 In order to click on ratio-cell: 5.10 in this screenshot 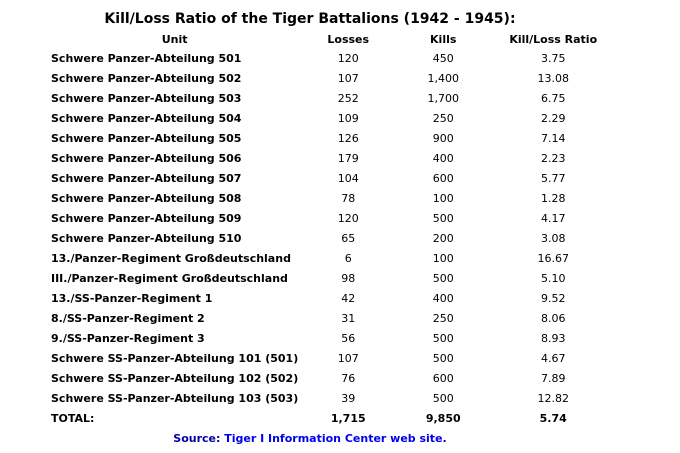, I will do `click(553, 278)`.